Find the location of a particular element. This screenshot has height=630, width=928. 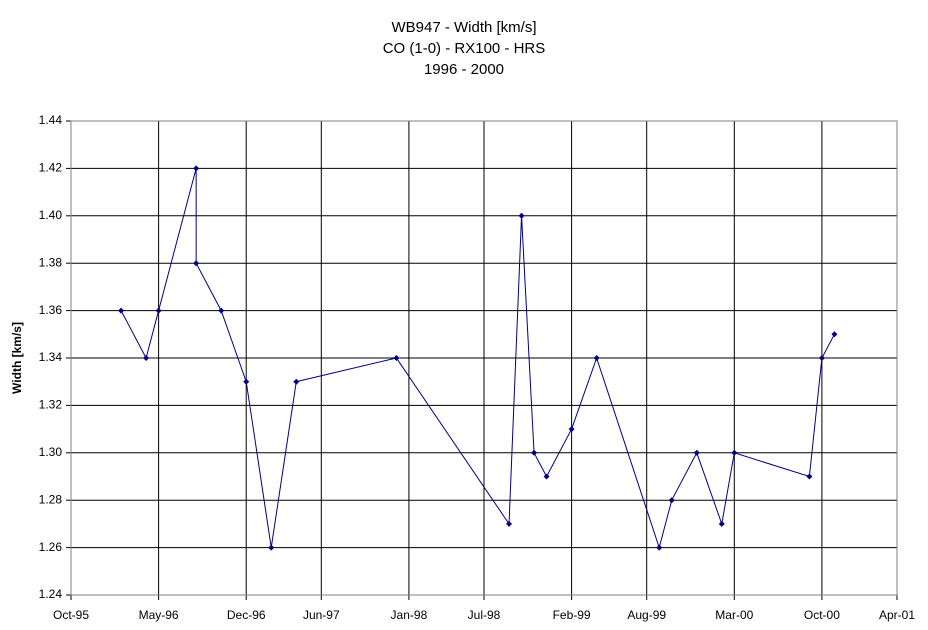

y-tick-label: 1.38 is located at coordinates (51, 262).